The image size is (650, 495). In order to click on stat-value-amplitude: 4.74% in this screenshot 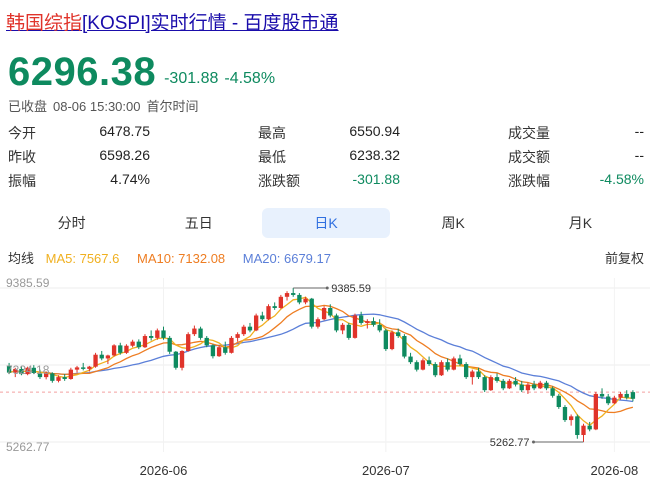, I will do `click(130, 179)`.